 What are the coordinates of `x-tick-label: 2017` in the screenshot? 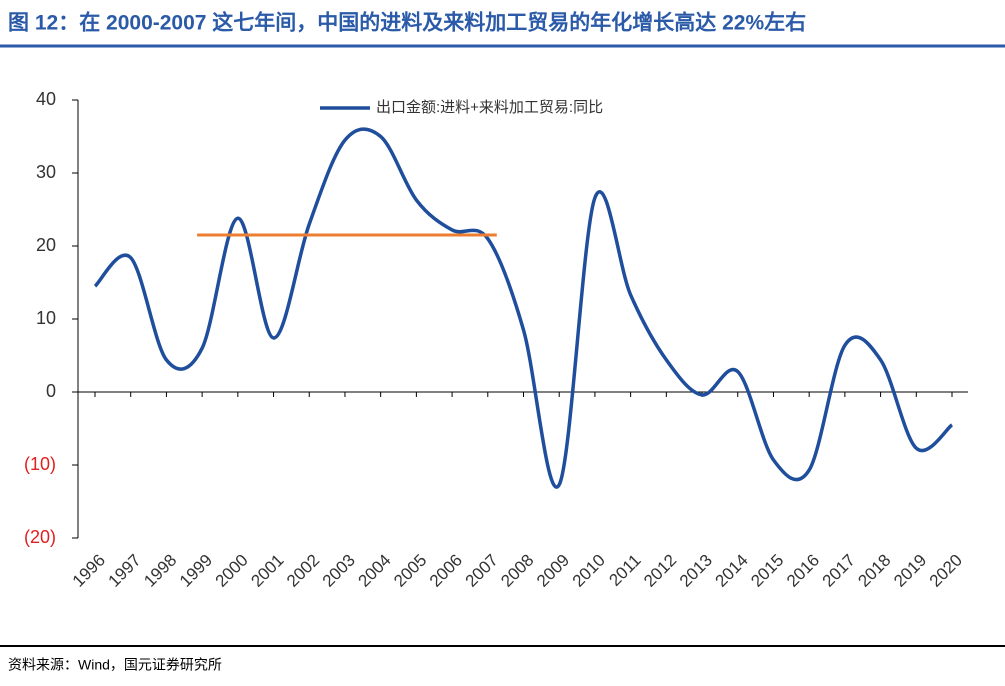 It's located at (839, 571).